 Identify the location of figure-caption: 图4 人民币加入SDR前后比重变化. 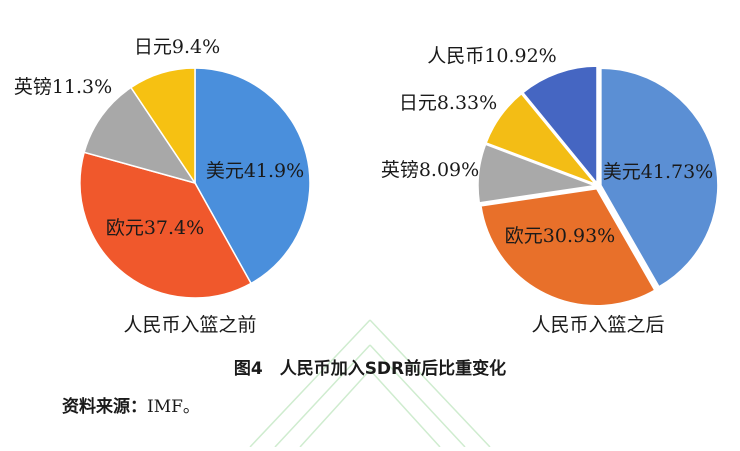
(370, 368).